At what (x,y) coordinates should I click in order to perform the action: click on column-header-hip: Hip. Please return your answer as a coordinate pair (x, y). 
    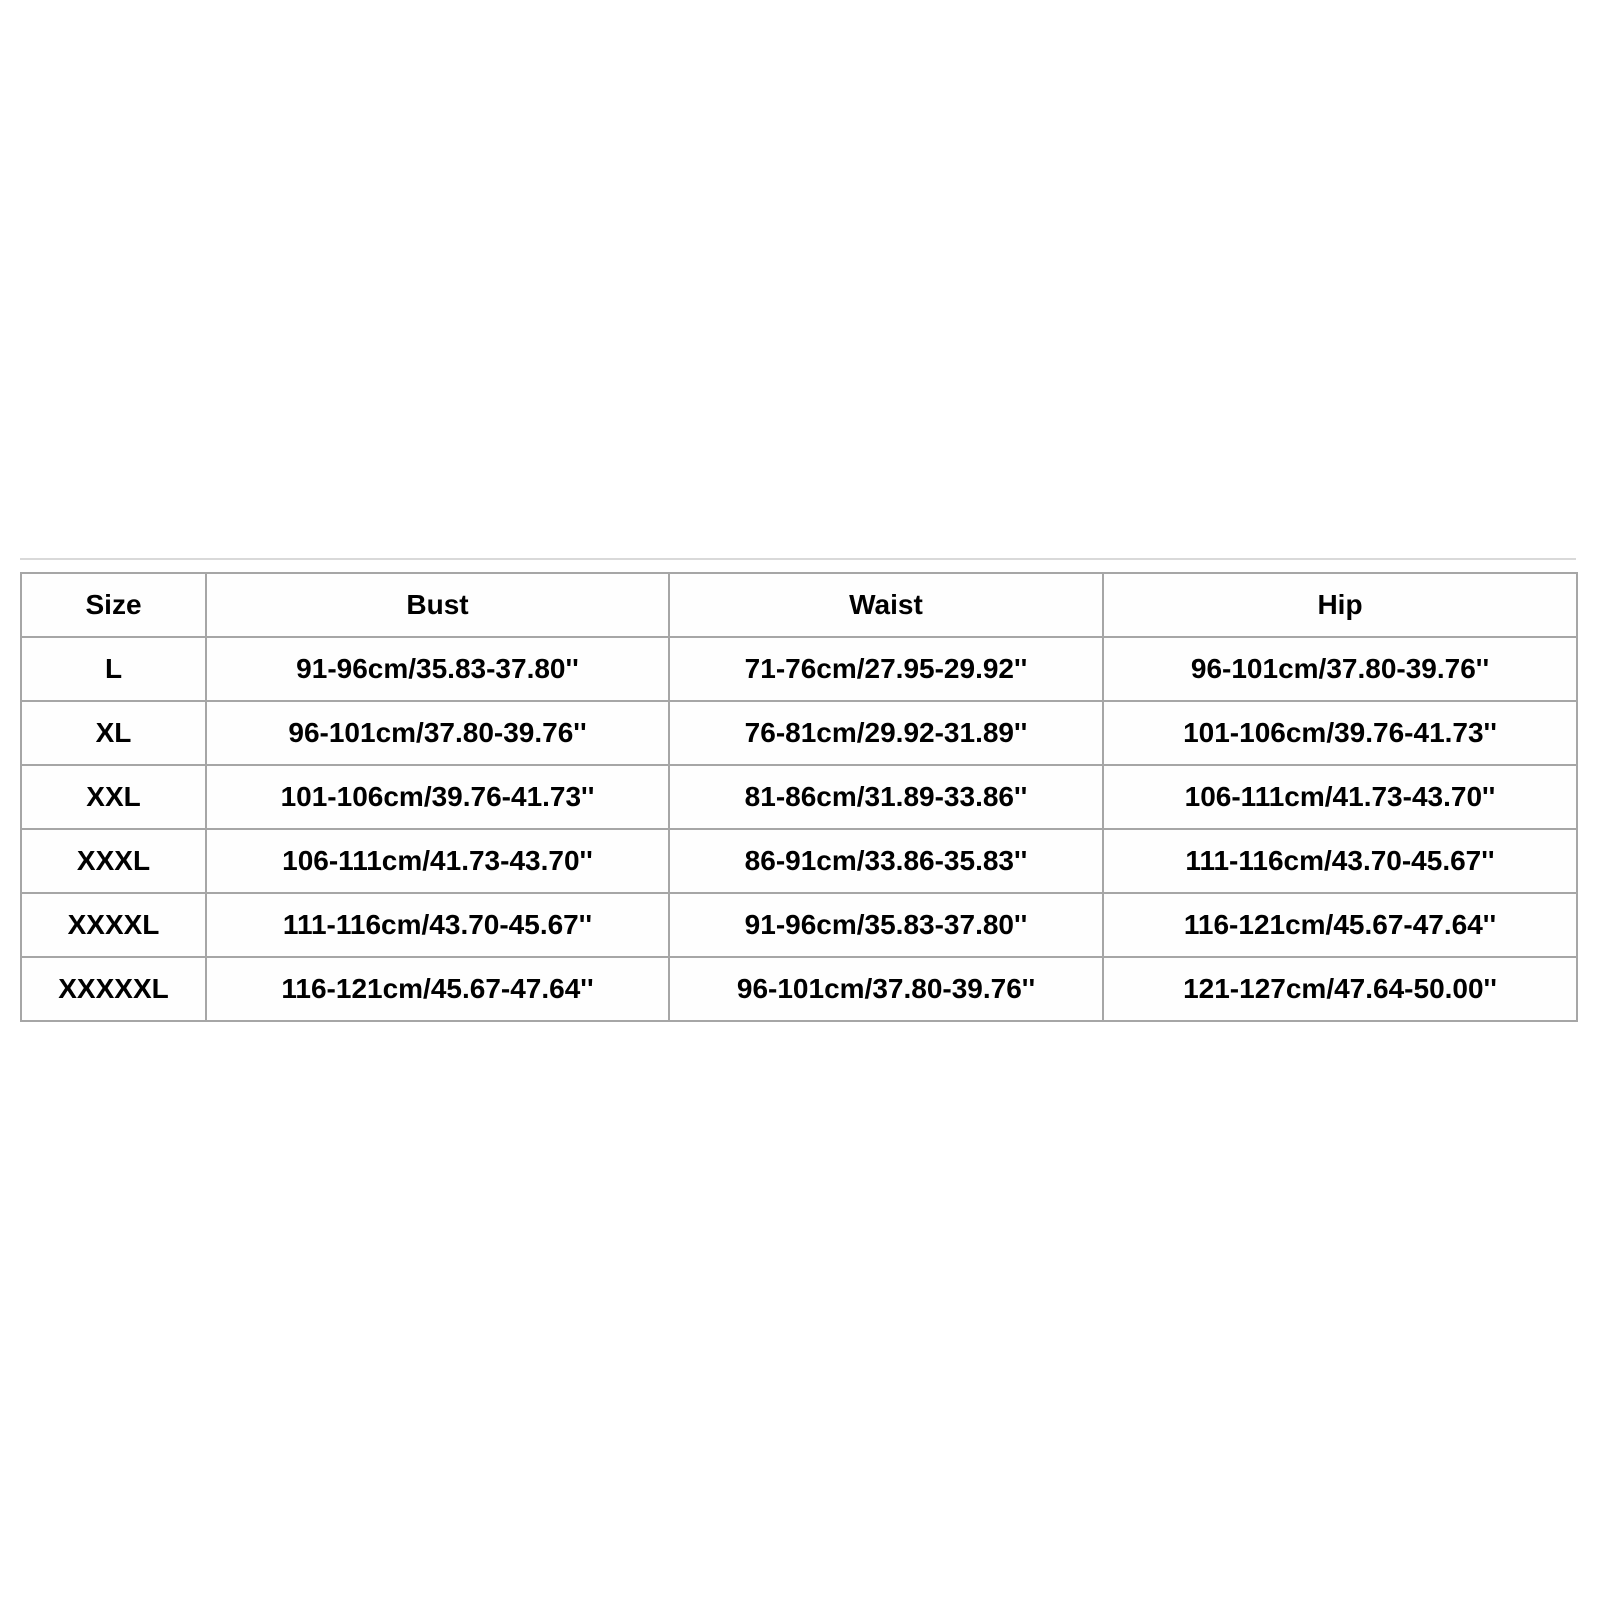
    Looking at the image, I should click on (1340, 605).